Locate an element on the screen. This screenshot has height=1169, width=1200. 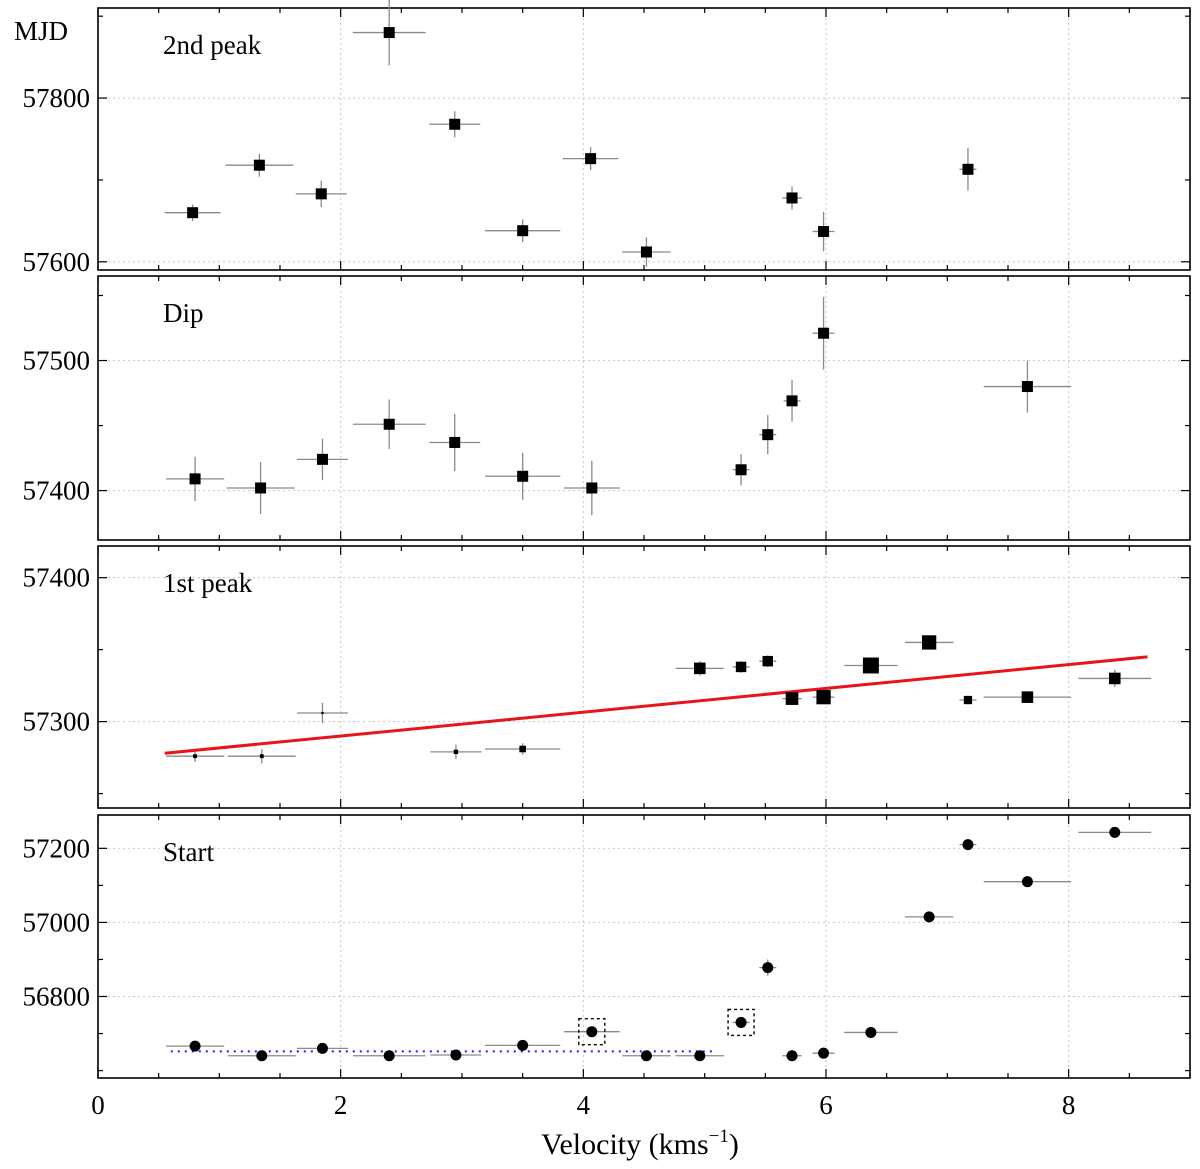
x-tick-label: 4 is located at coordinates (584, 1105).